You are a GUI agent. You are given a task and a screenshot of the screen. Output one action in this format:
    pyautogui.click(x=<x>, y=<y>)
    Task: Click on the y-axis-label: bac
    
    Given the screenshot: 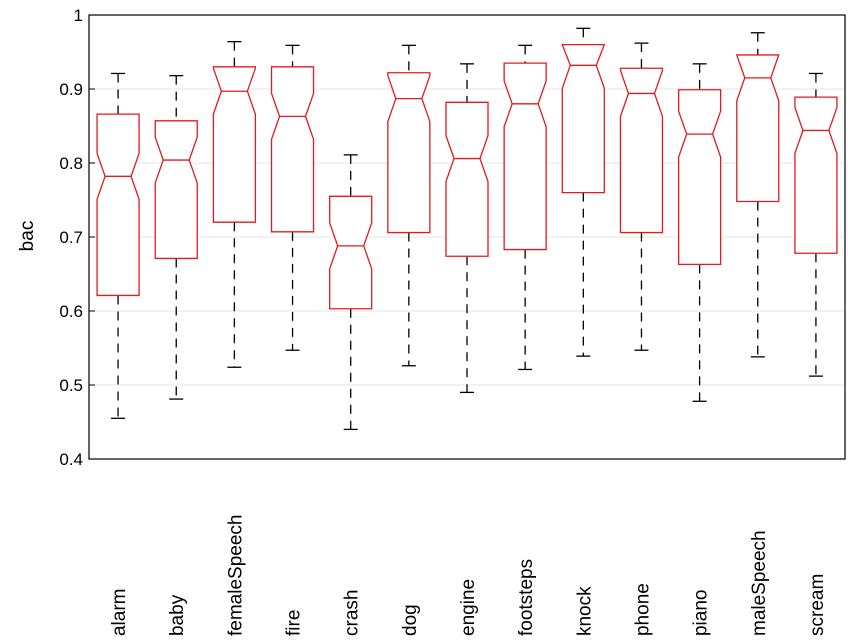 What is the action you would take?
    pyautogui.click(x=27, y=236)
    